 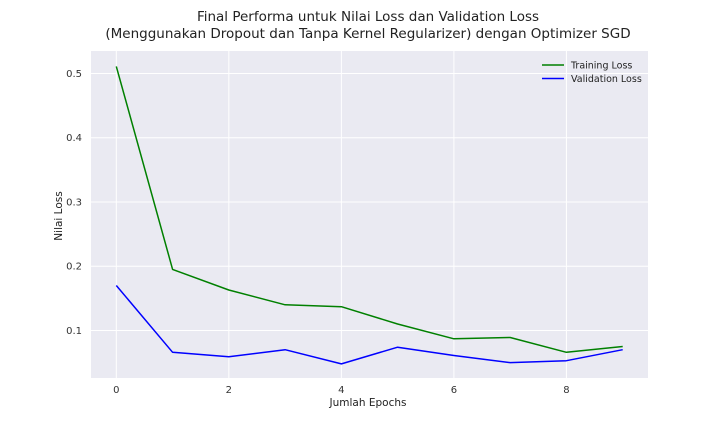 What do you see at coordinates (74, 138) in the screenshot?
I see `y-tick-label: 0.4` at bounding box center [74, 138].